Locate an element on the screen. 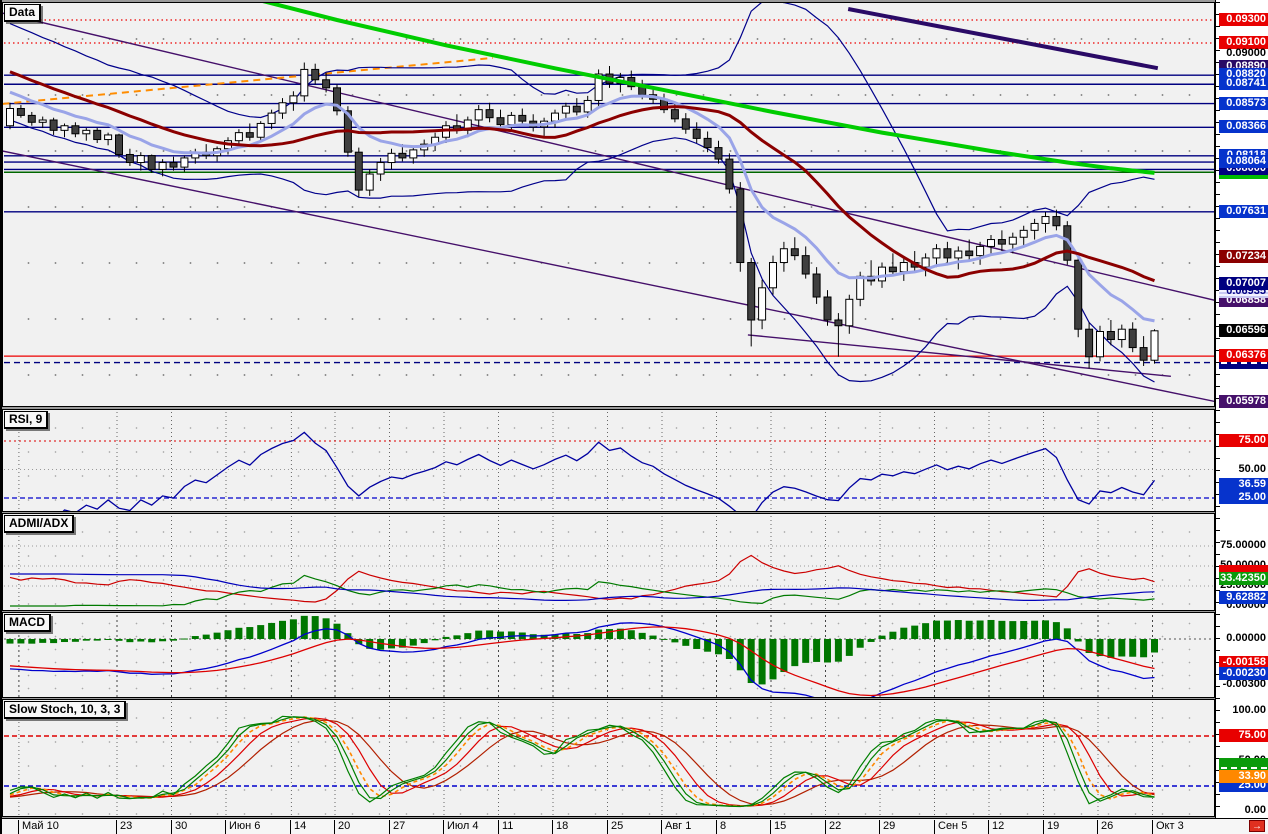 Image resolution: width=1268 pixels, height=834 pixels. right-arrow-icon: → is located at coordinates (1257, 826).